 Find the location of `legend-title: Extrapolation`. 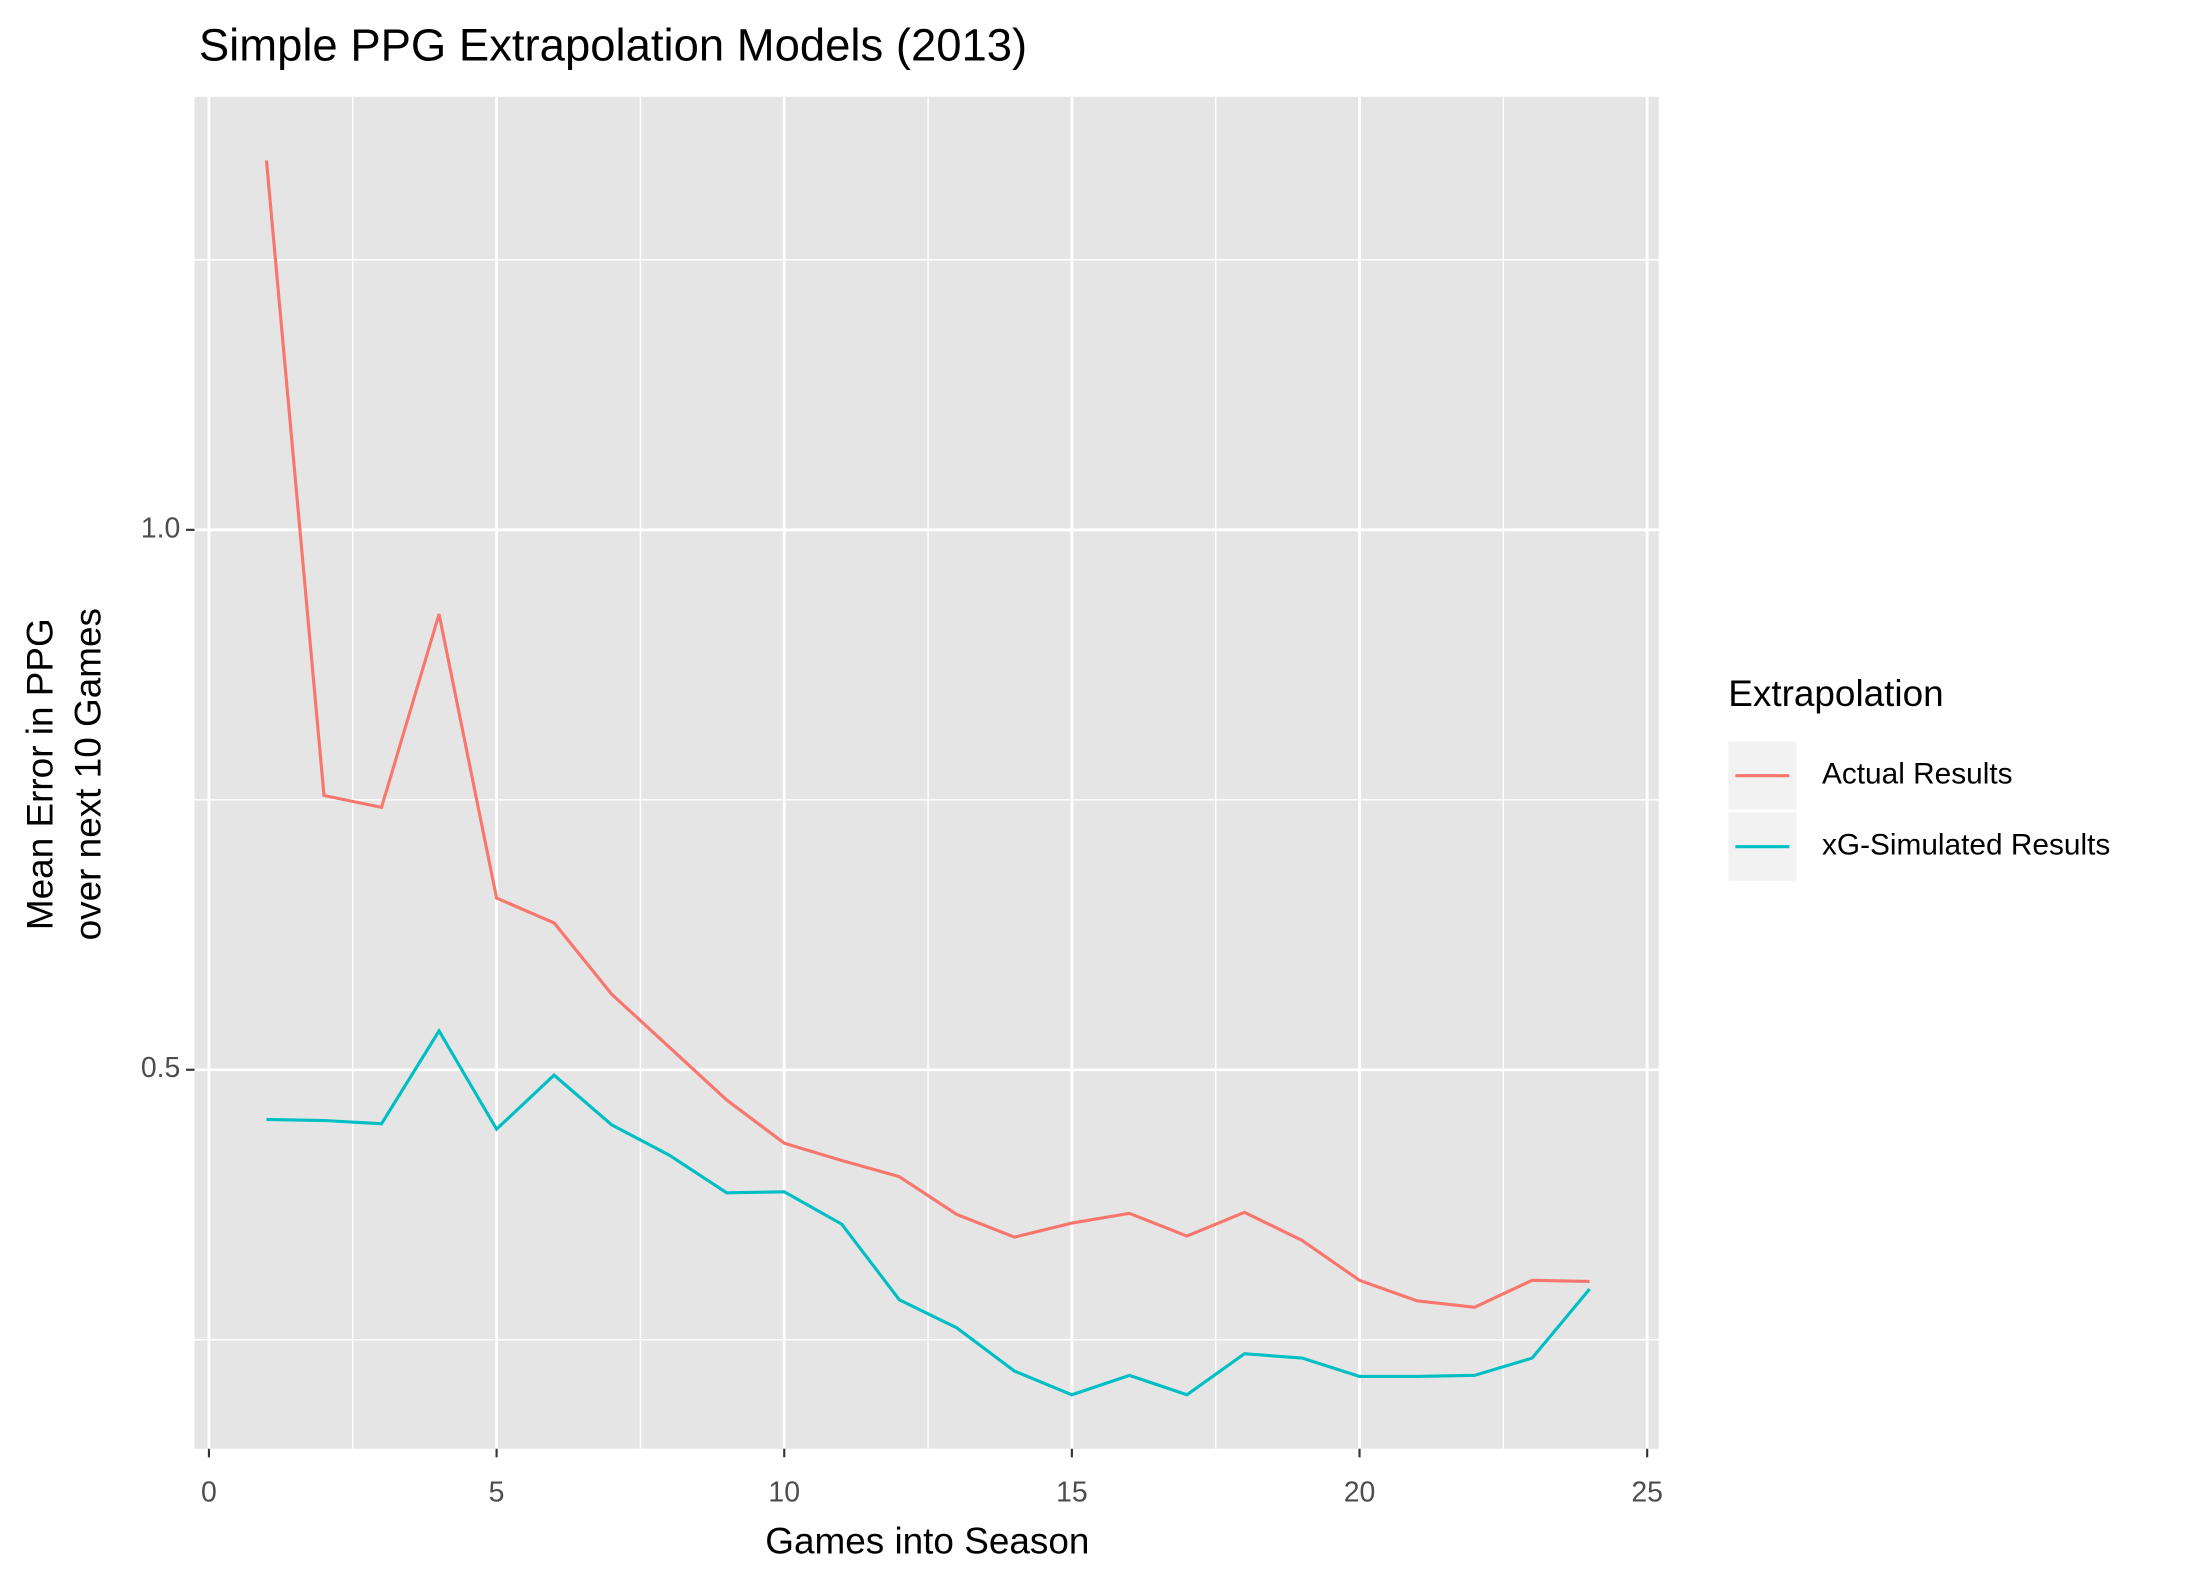

legend-title: Extrapolation is located at coordinates (1835, 693).